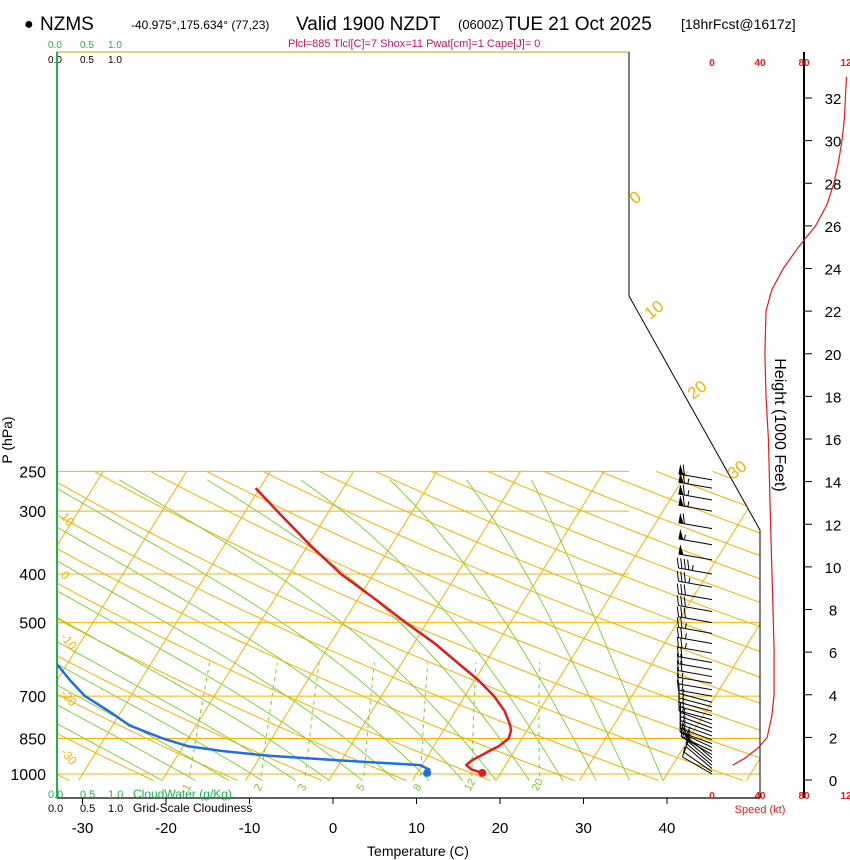 The width and height of the screenshot is (850, 860). What do you see at coordinates (28, 624) in the screenshot?
I see `pressure-axis: 1000 850 700 500 400 300 250` at bounding box center [28, 624].